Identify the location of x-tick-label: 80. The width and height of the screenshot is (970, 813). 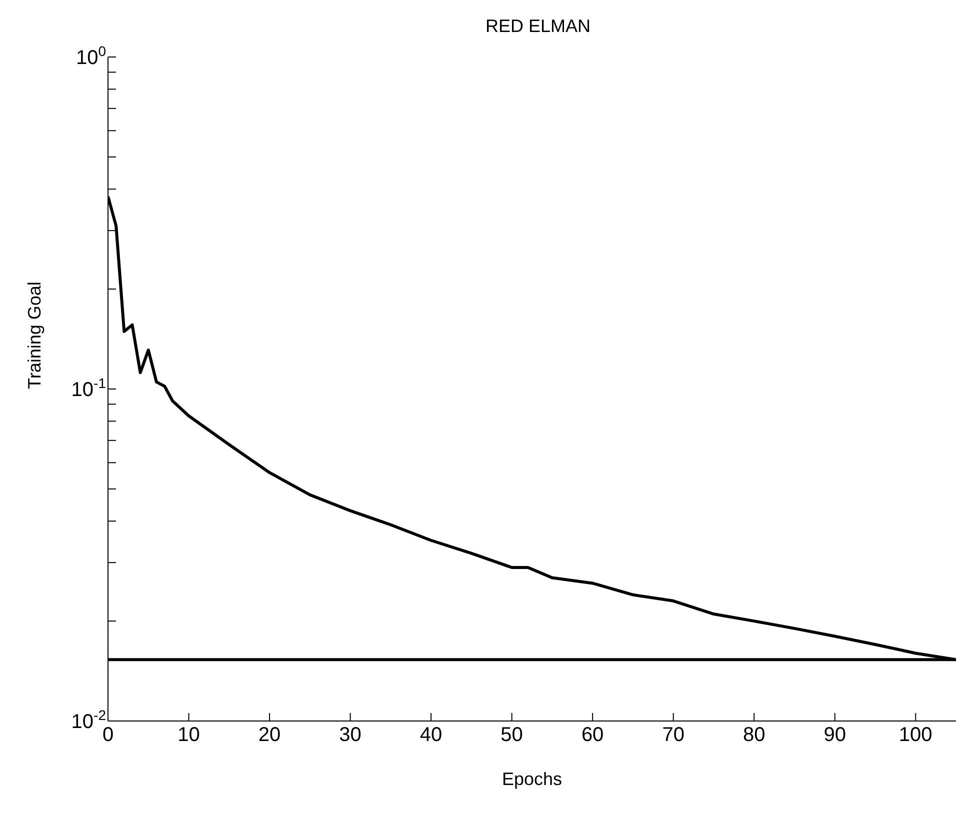
(754, 735).